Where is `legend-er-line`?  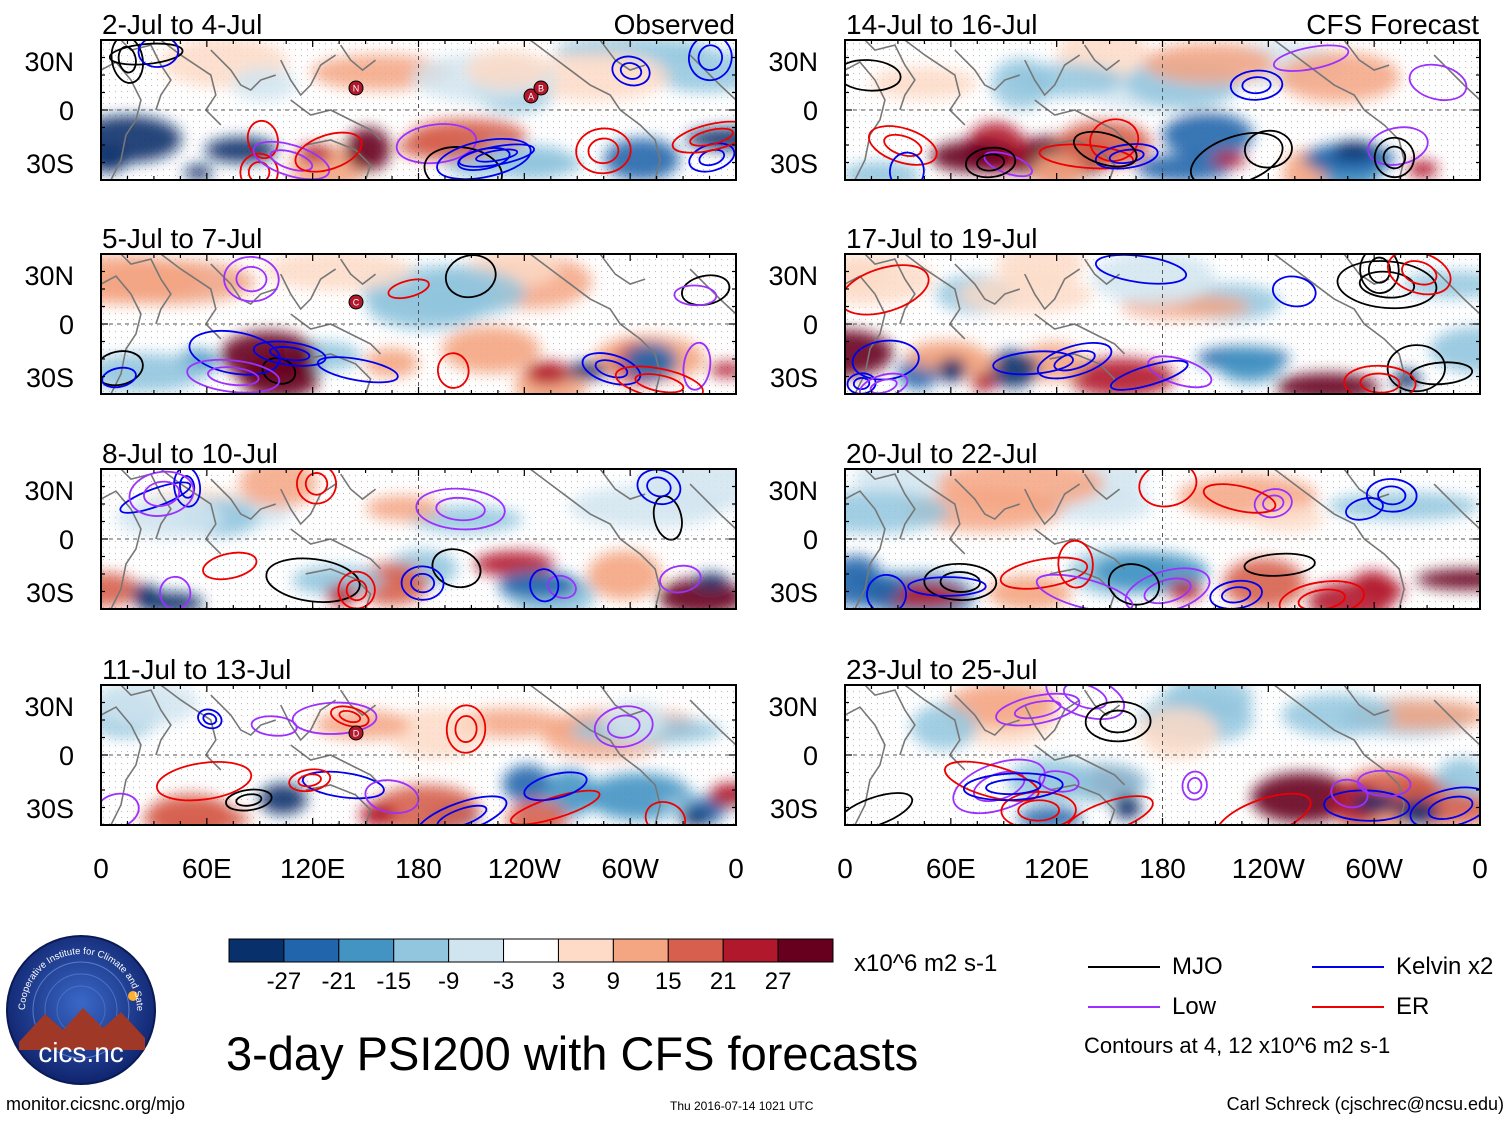 legend-er-line is located at coordinates (1348, 1007).